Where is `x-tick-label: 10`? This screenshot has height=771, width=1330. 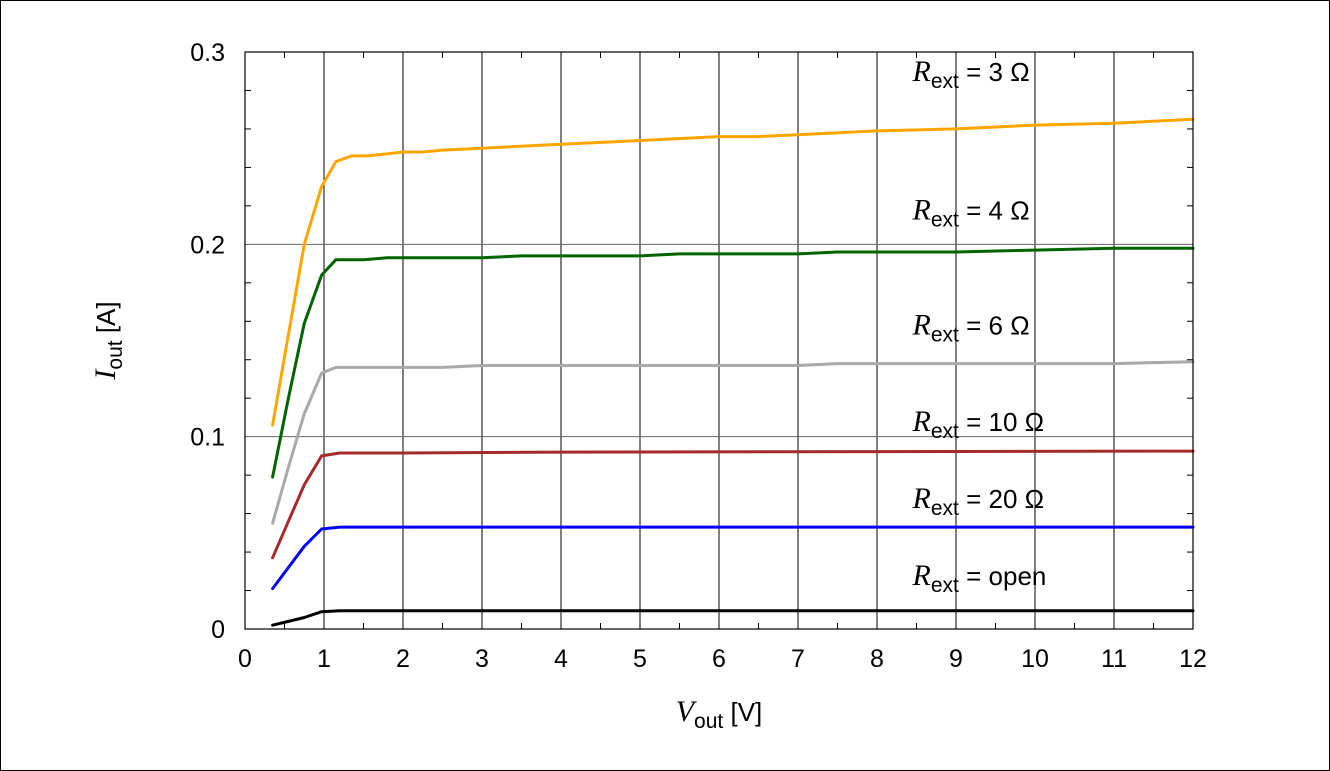
x-tick-label: 10 is located at coordinates (1035, 659).